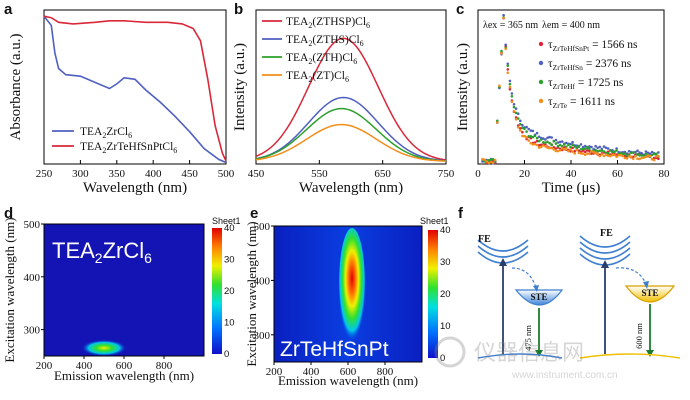 This screenshot has height=400, width=690. What do you see at coordinates (618, 174) in the screenshot?
I see `x-tick-label-c: 60` at bounding box center [618, 174].